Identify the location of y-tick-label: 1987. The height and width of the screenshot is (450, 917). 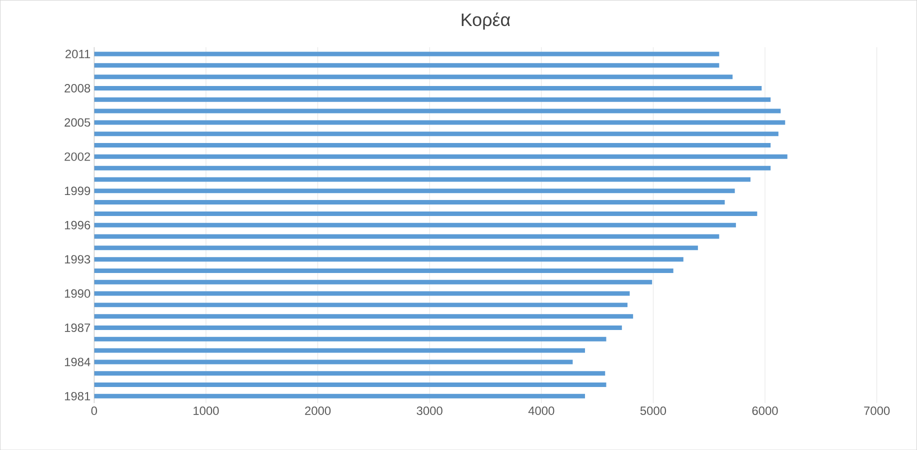
(77, 327).